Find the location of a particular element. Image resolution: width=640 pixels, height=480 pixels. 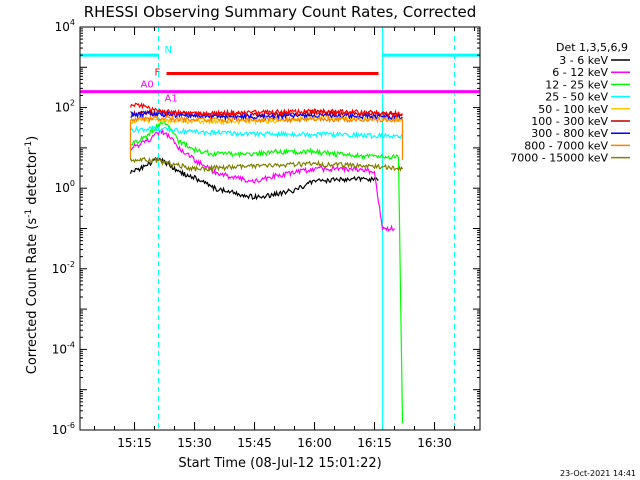

legend-entry-5: 100 - 300 keV is located at coordinates (569, 121).